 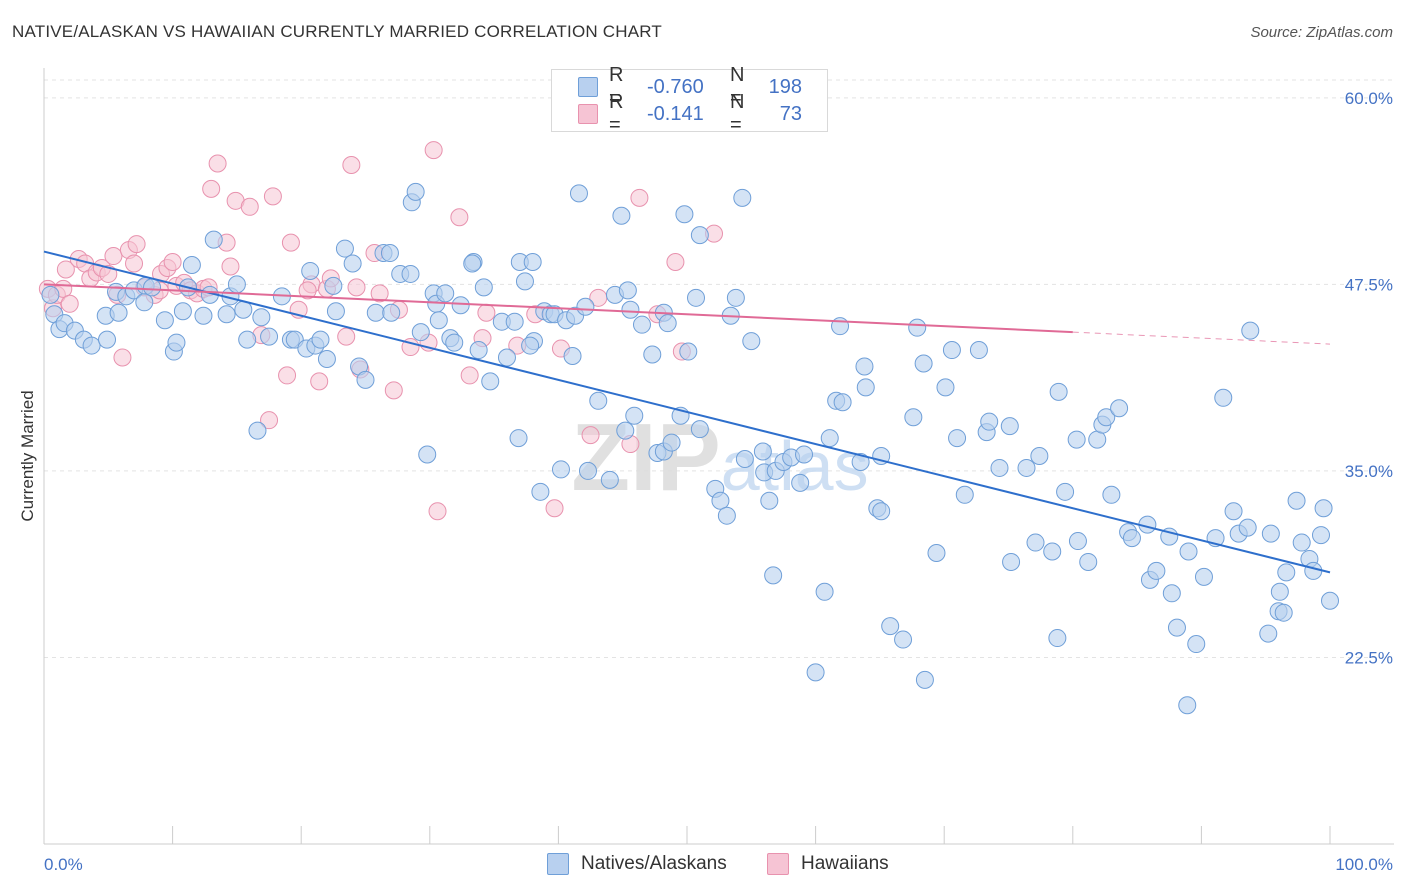 What do you see at coordinates (654, 863) in the screenshot?
I see `legend-label-natives: Natives/Alaskans` at bounding box center [654, 863].